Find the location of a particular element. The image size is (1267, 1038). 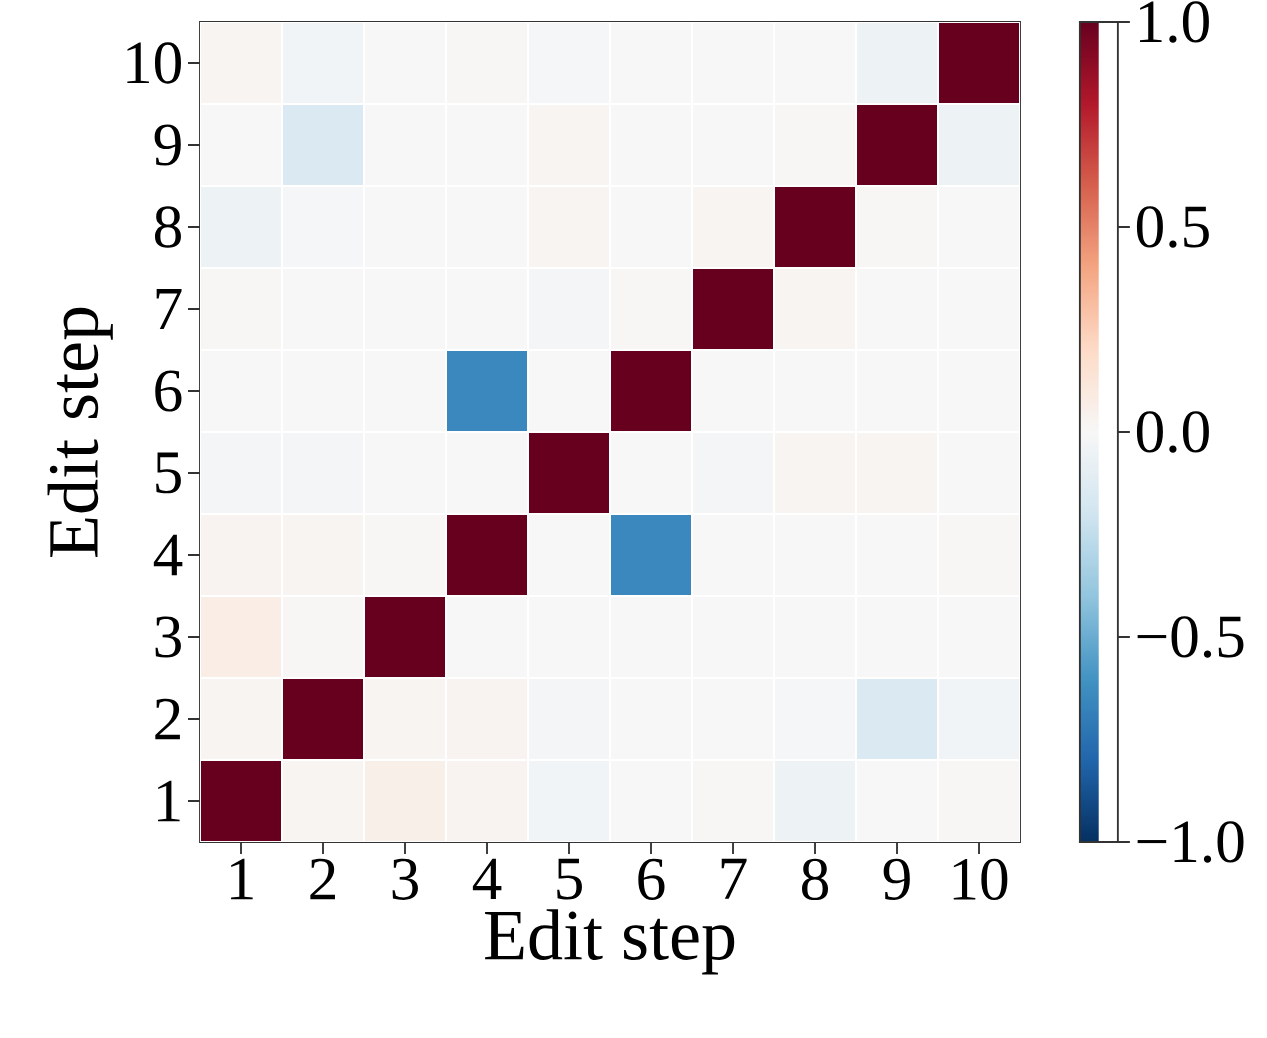

y-tick-label: 1 is located at coordinates (169, 801).